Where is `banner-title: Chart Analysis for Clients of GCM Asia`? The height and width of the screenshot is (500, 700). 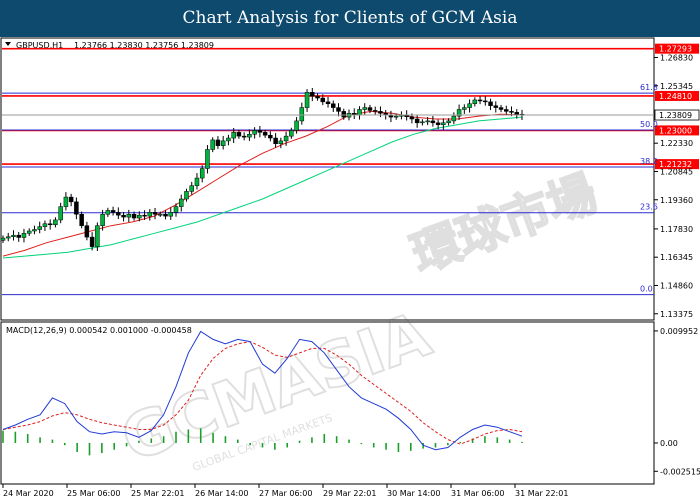 banner-title: Chart Analysis for Clients of GCM Asia is located at coordinates (350, 18).